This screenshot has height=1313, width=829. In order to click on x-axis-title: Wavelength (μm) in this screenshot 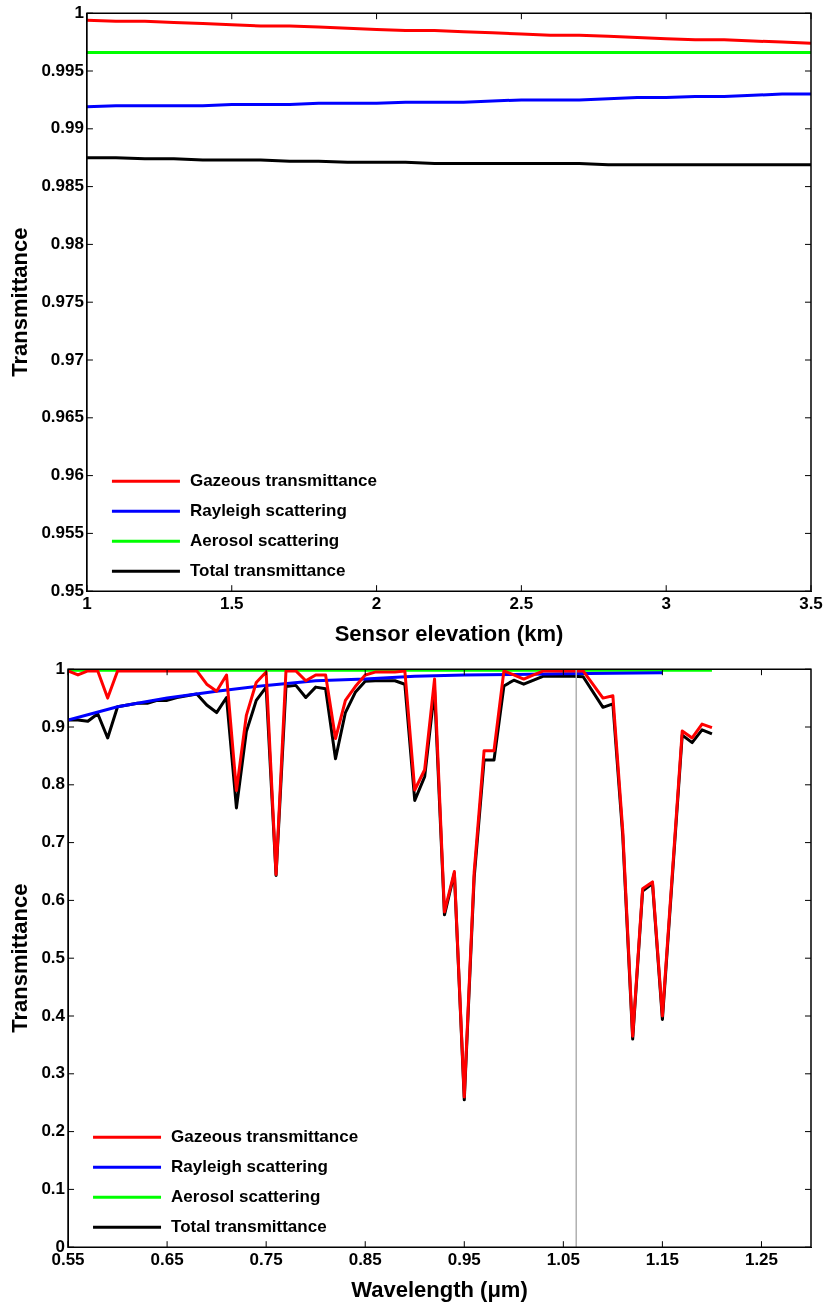, I will do `click(439, 1289)`.